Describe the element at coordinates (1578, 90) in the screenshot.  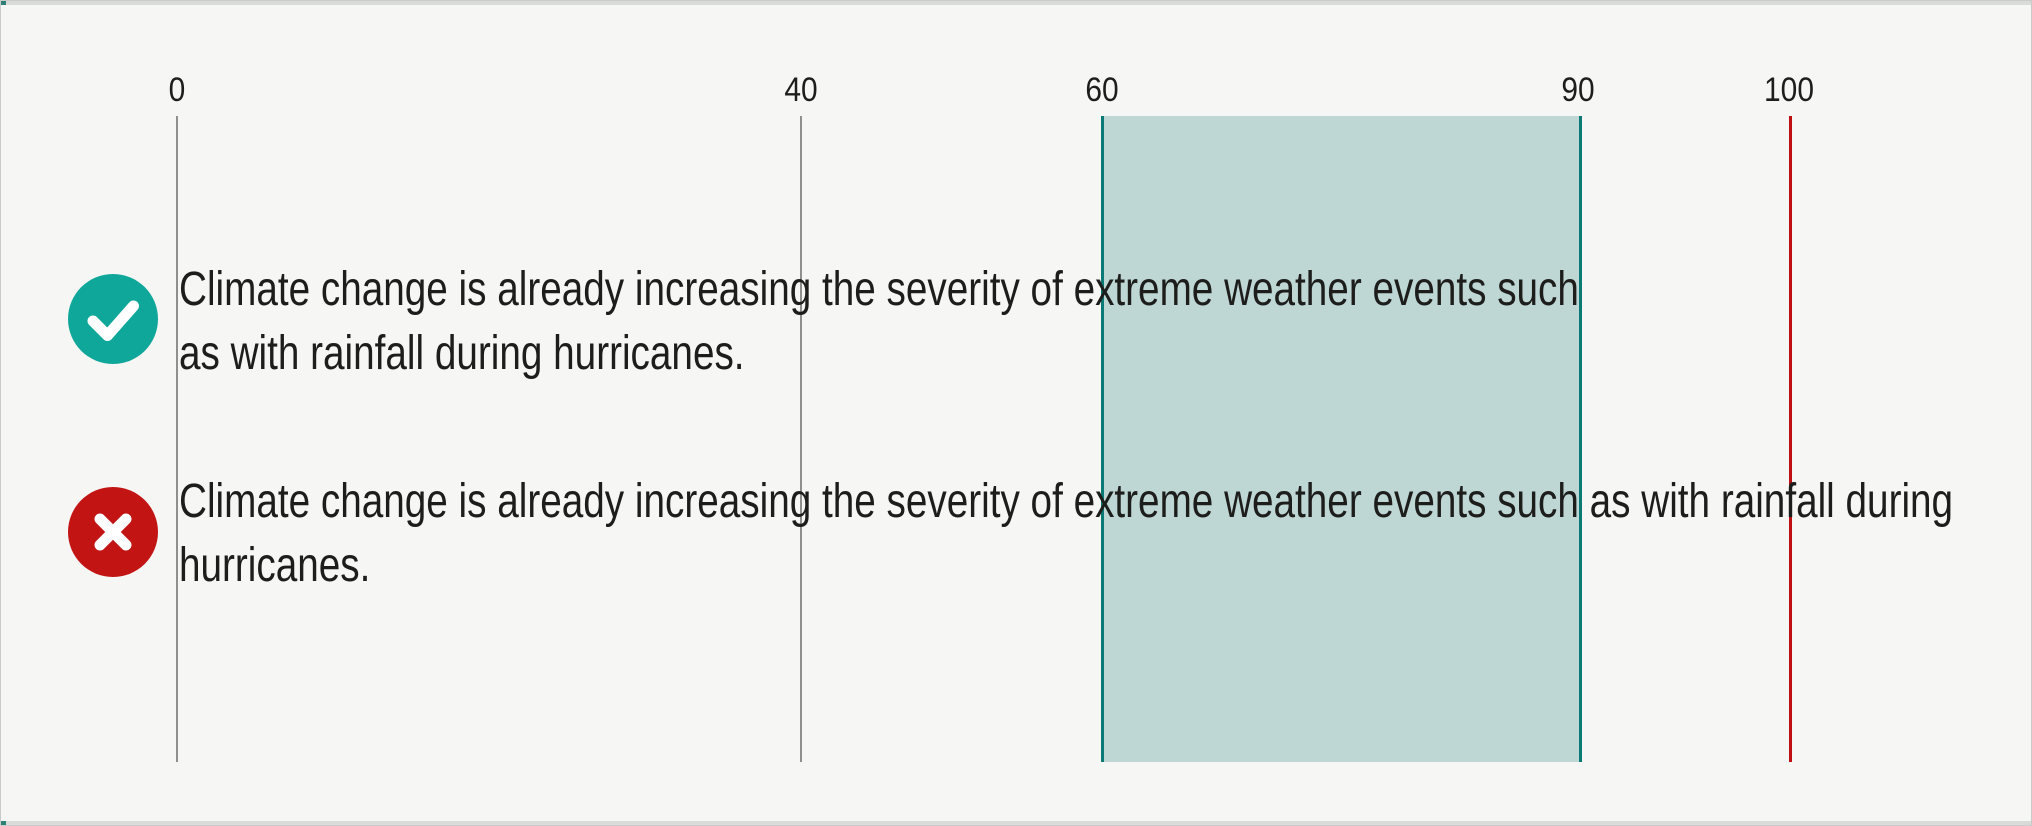
I see `tick-label-90: 90` at that location.